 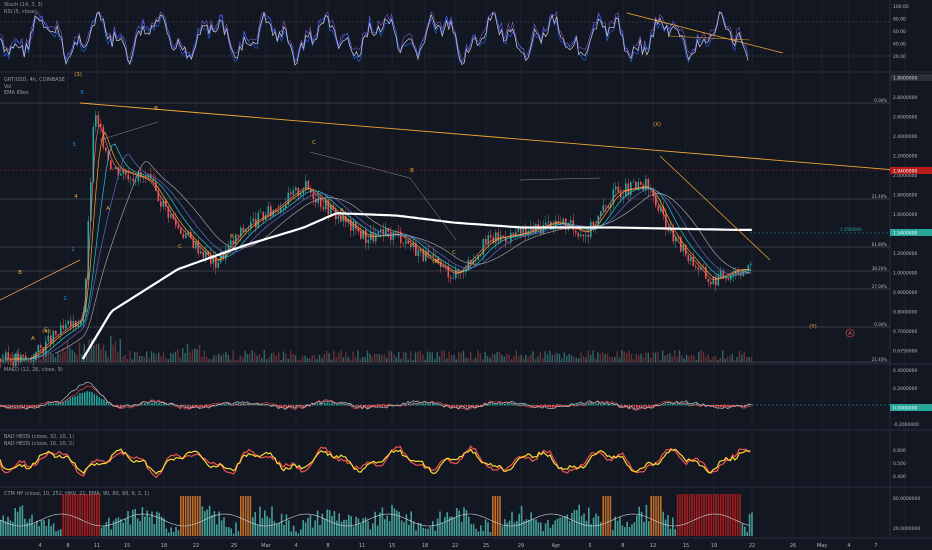 What do you see at coordinates (445, 38) in the screenshot?
I see `stoch-rsi-pane` at bounding box center [445, 38].